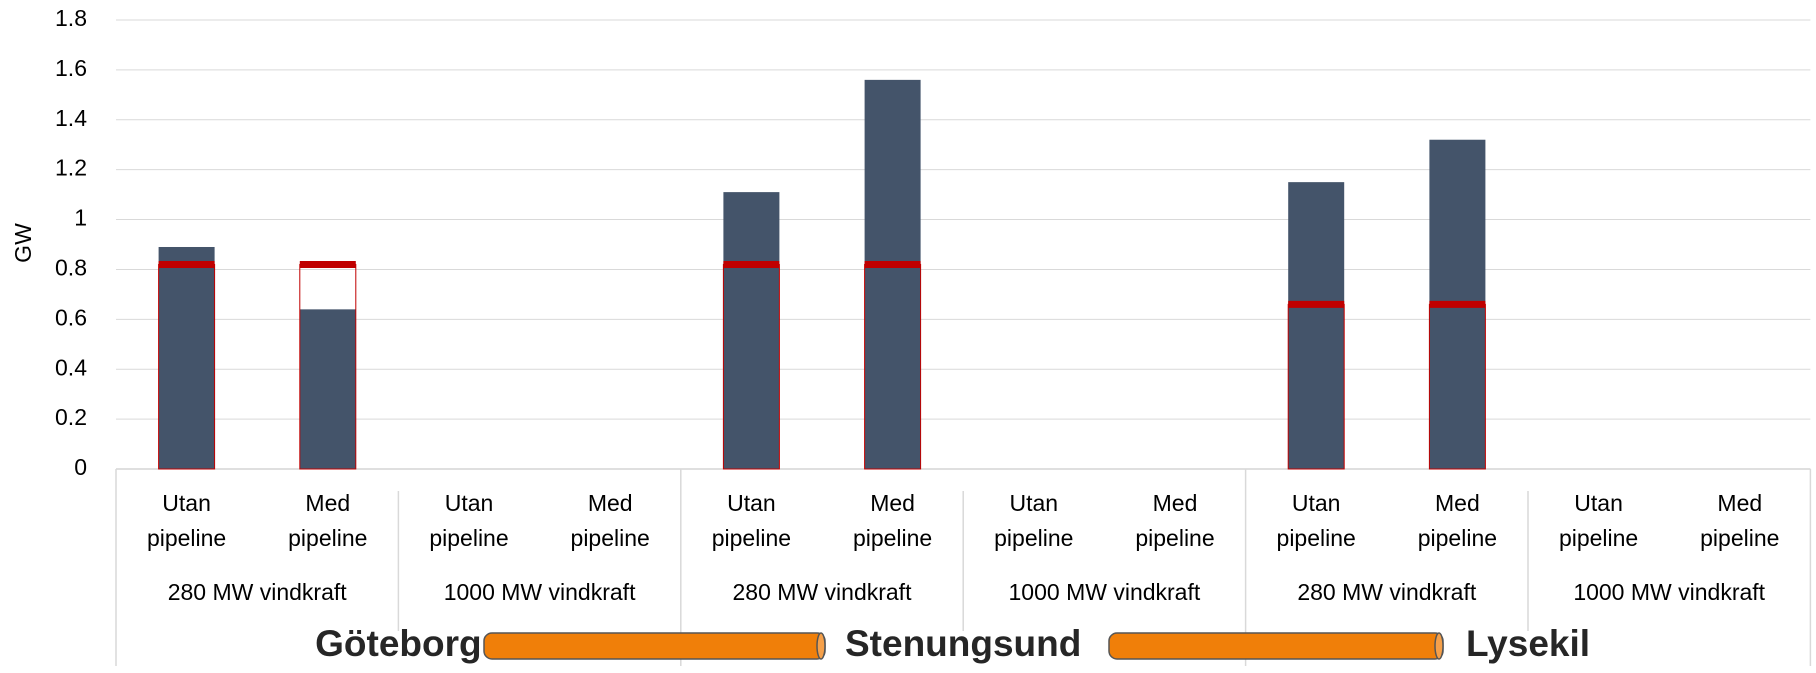  Describe the element at coordinates (1528, 643) in the screenshot. I see `location-label: Lysekil` at that location.